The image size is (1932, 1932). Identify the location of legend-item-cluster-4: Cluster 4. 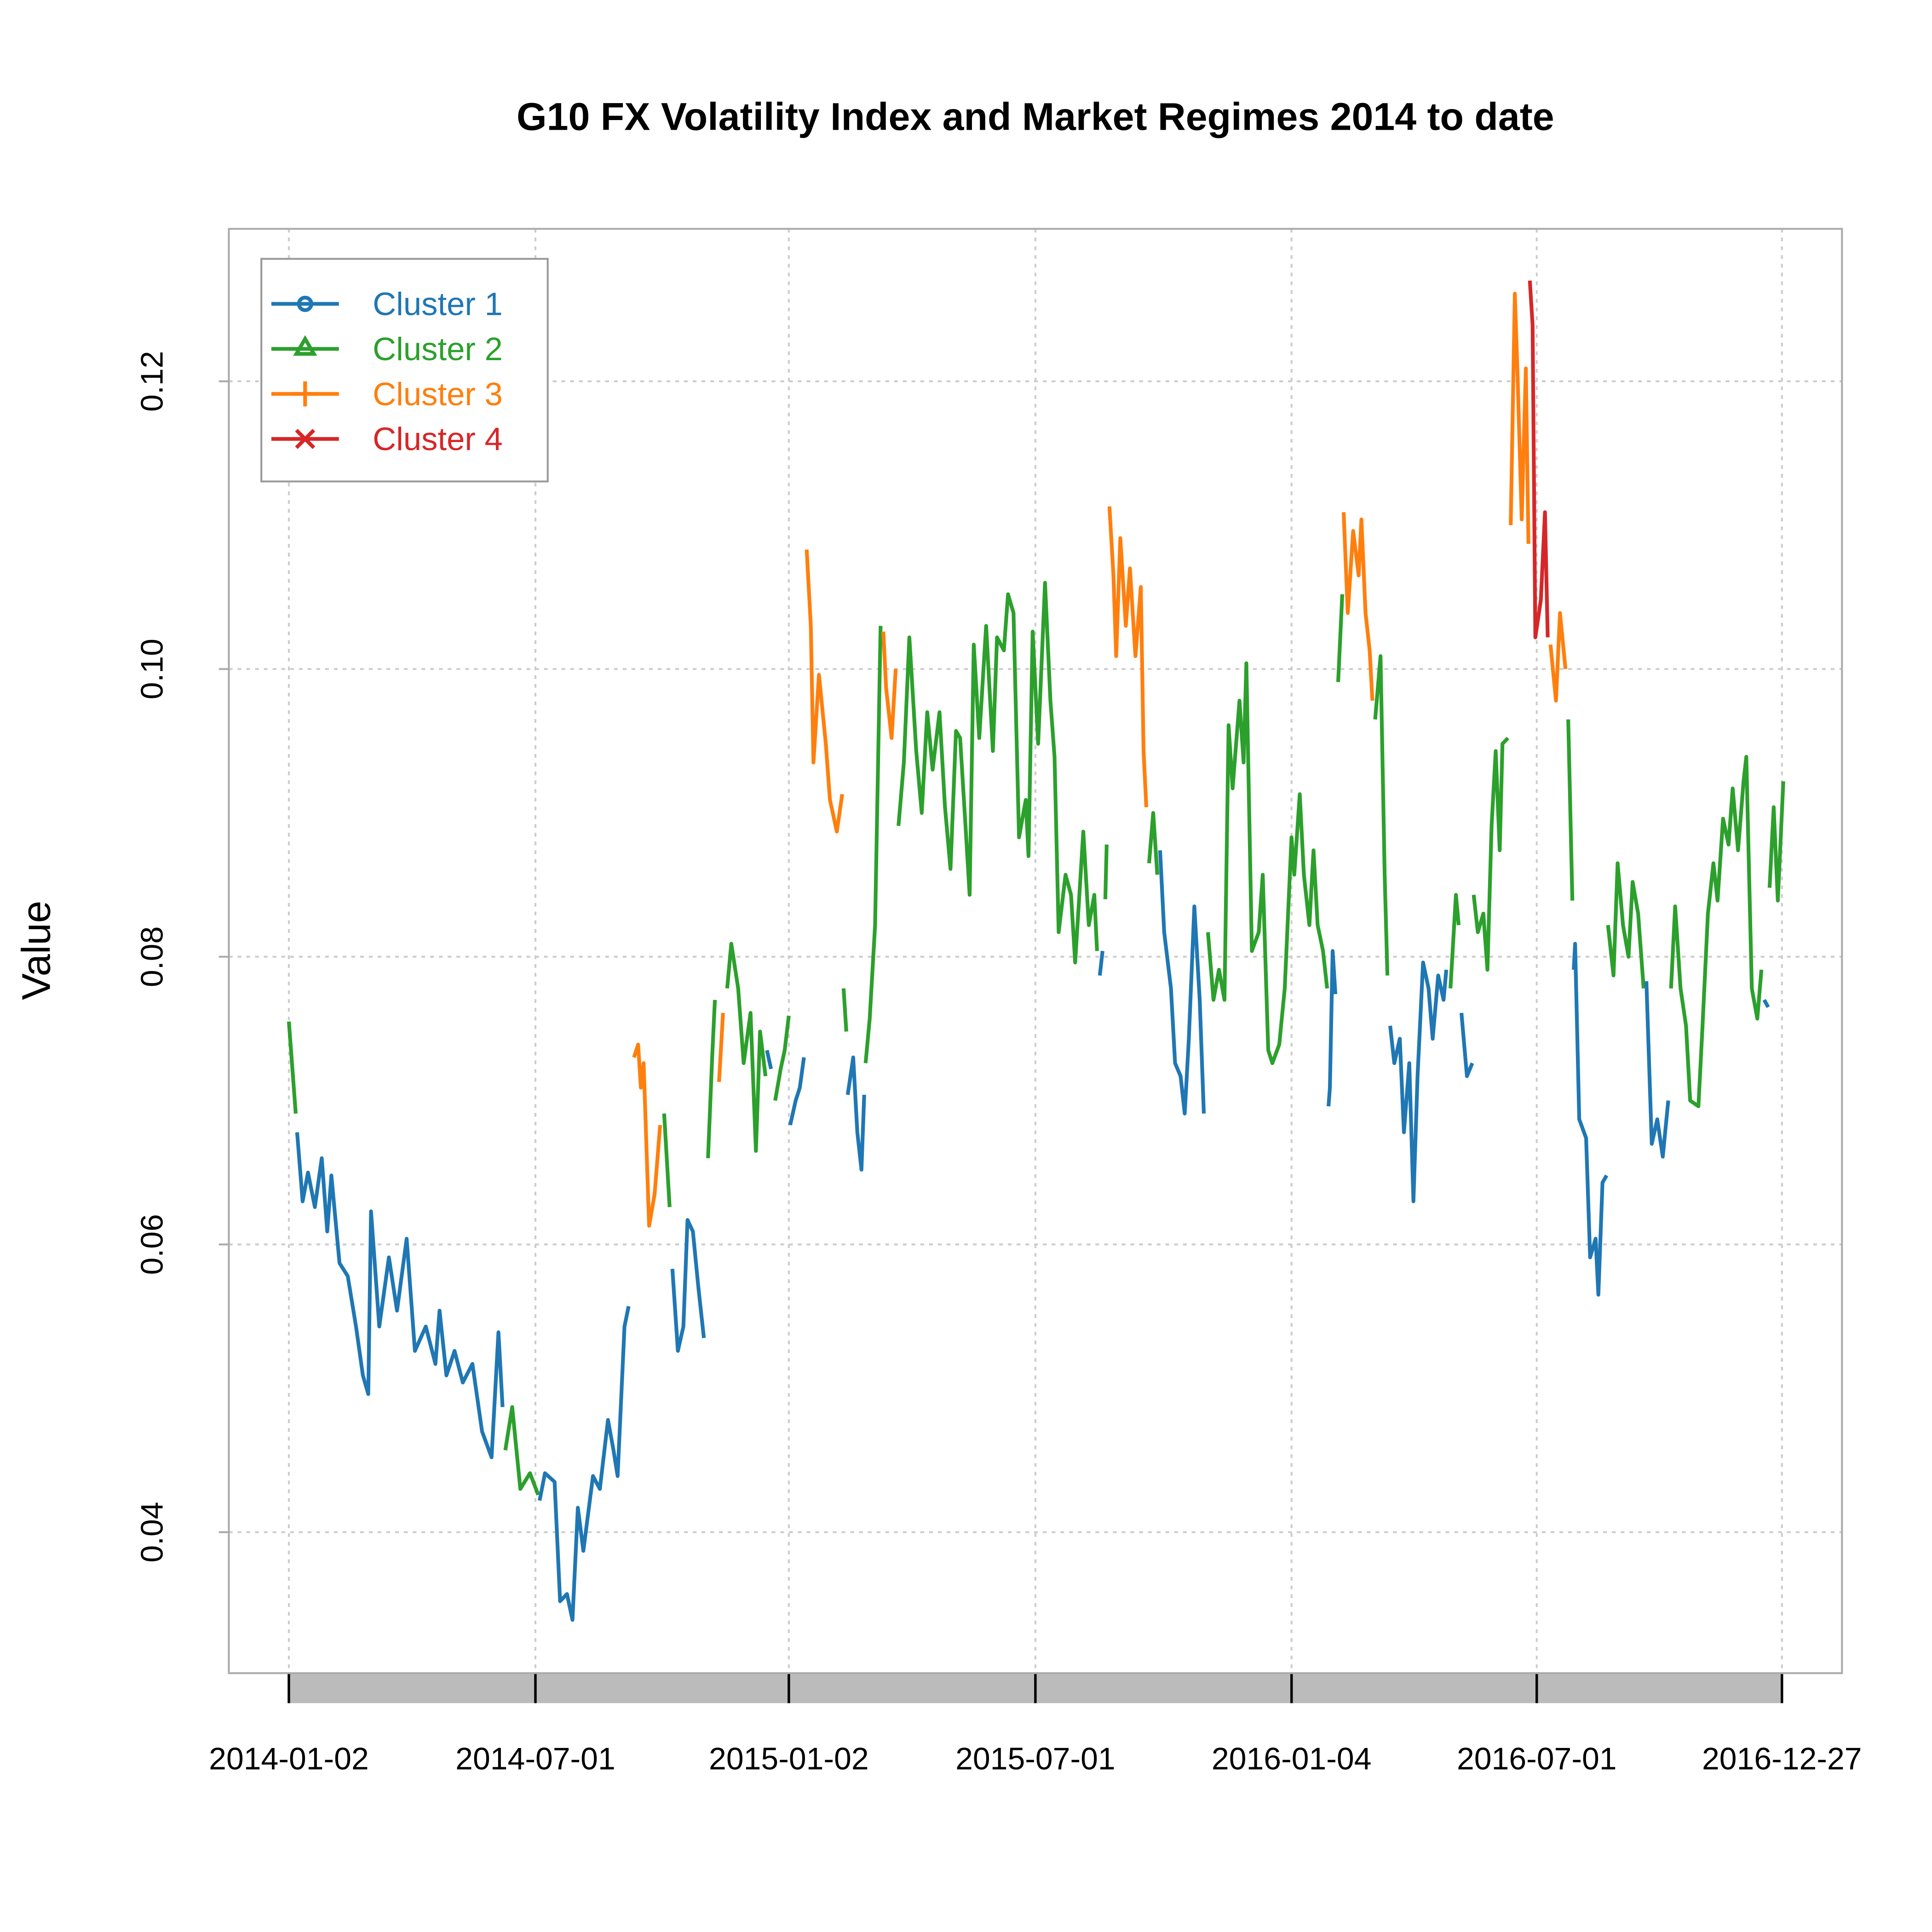
(387, 439).